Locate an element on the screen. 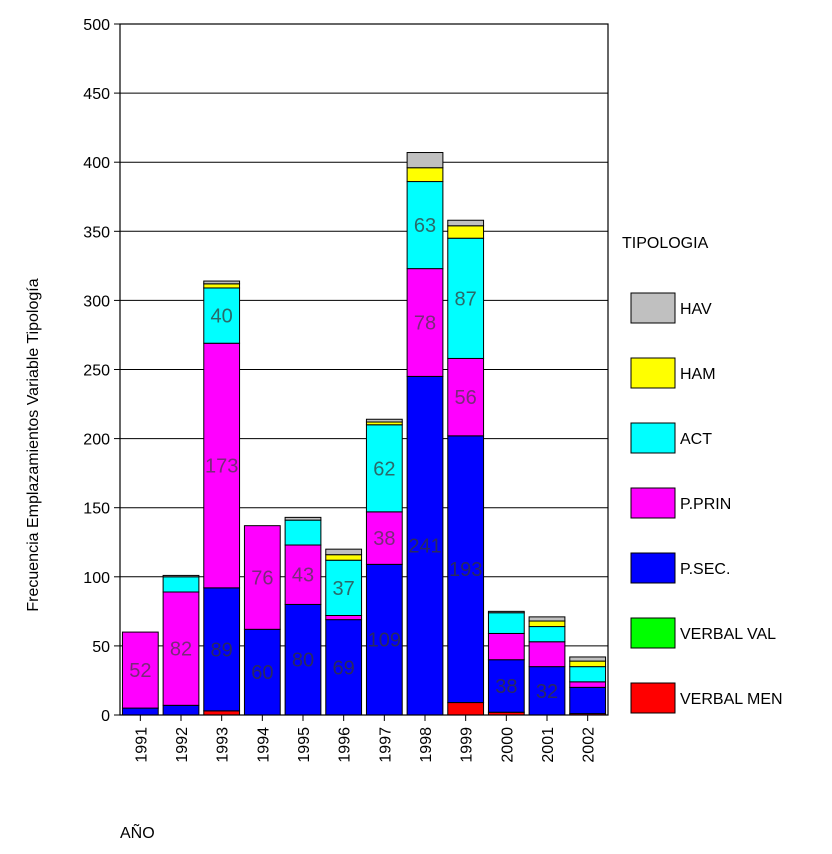 This screenshot has width=832, height=854. data-label: 63 is located at coordinates (425, 226).